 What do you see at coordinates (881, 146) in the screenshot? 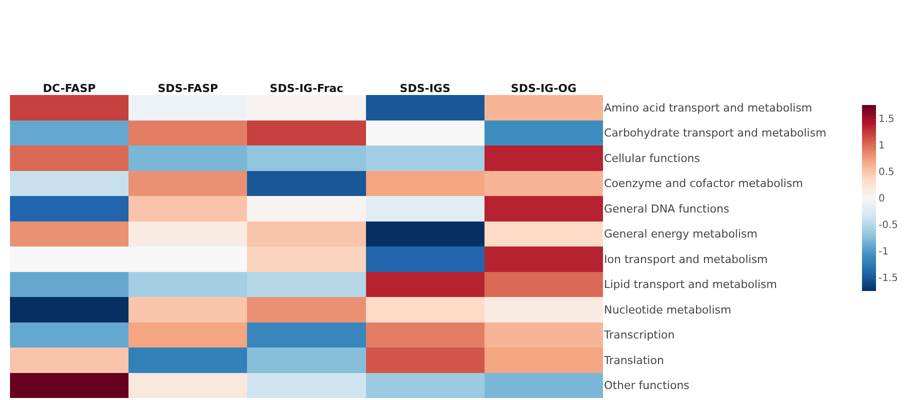
I see `color-bar-label: 1` at bounding box center [881, 146].